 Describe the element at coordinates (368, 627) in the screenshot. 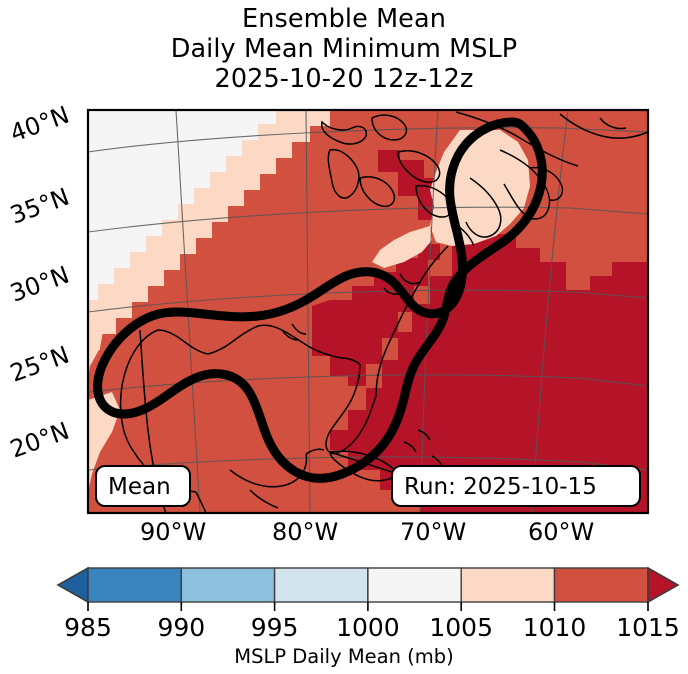

I see `colorbar-tick-1000: 1000` at that location.